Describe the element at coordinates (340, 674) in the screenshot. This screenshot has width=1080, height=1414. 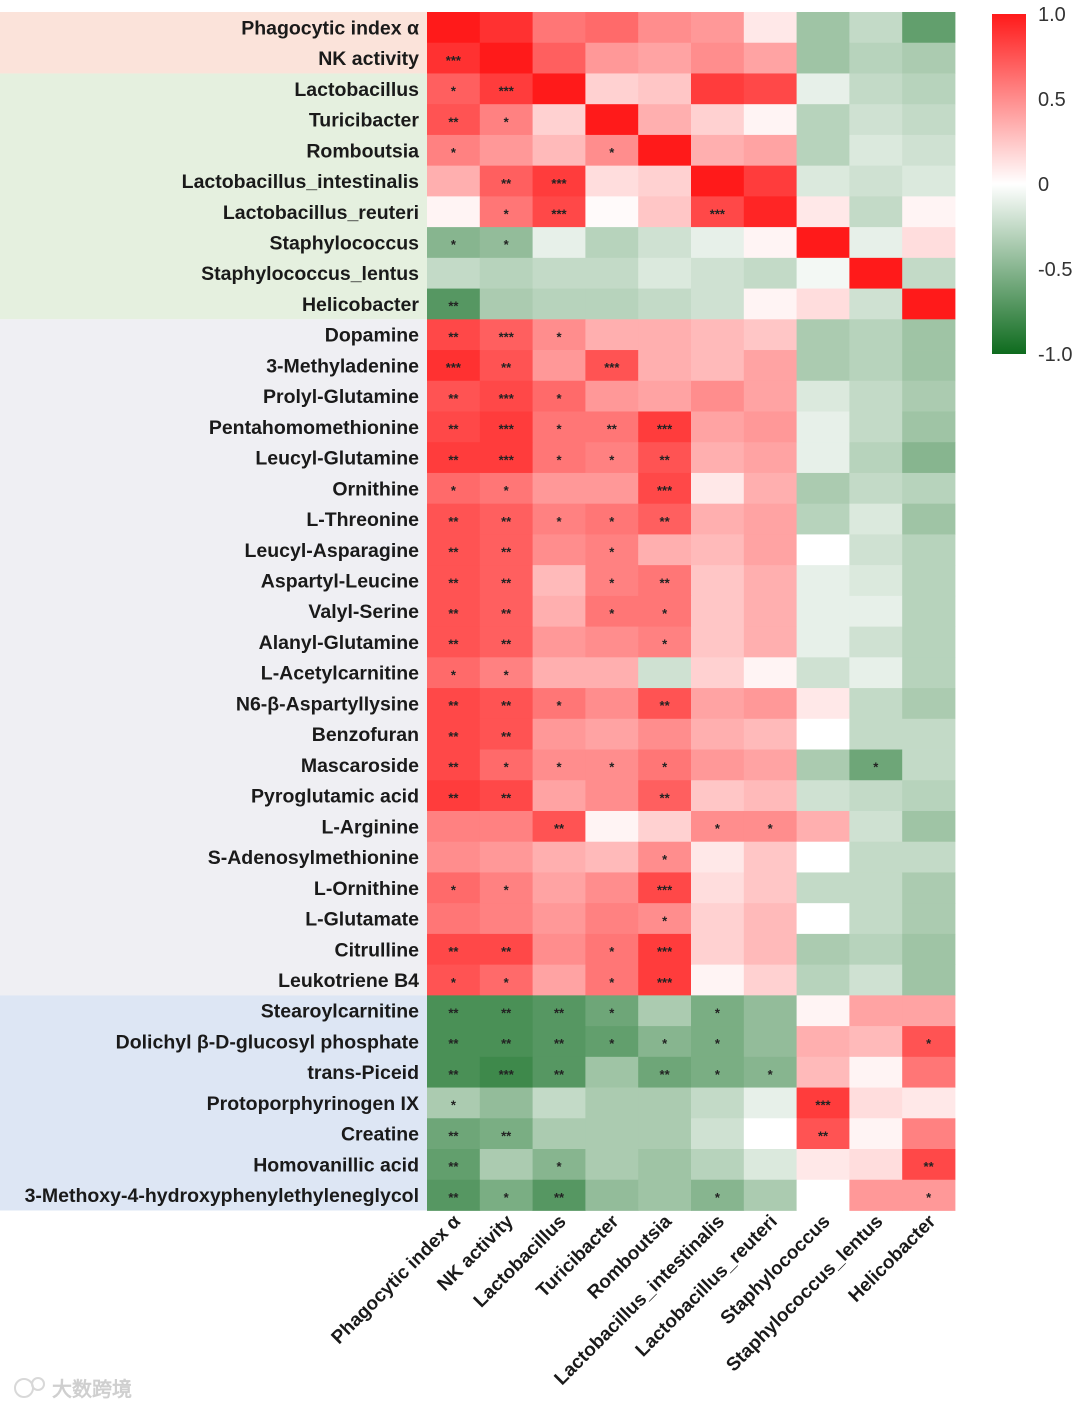
I see `row-label: L-Acetylcarnitine` at that location.